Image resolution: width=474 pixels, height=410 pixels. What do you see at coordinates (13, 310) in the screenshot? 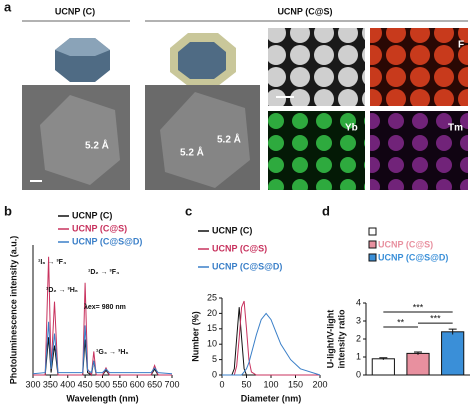
I see `y-axis-label: Photoluminescence intensity (a.u.)` at bounding box center [13, 310].